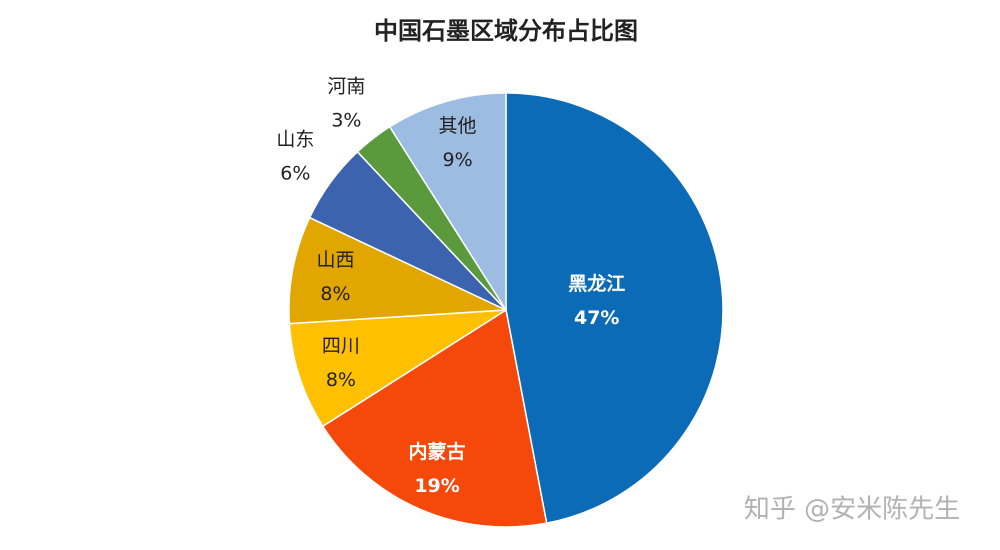 This screenshot has height=550, width=1000. What do you see at coordinates (346, 87) in the screenshot?
I see `slice-label: 河南` at bounding box center [346, 87].